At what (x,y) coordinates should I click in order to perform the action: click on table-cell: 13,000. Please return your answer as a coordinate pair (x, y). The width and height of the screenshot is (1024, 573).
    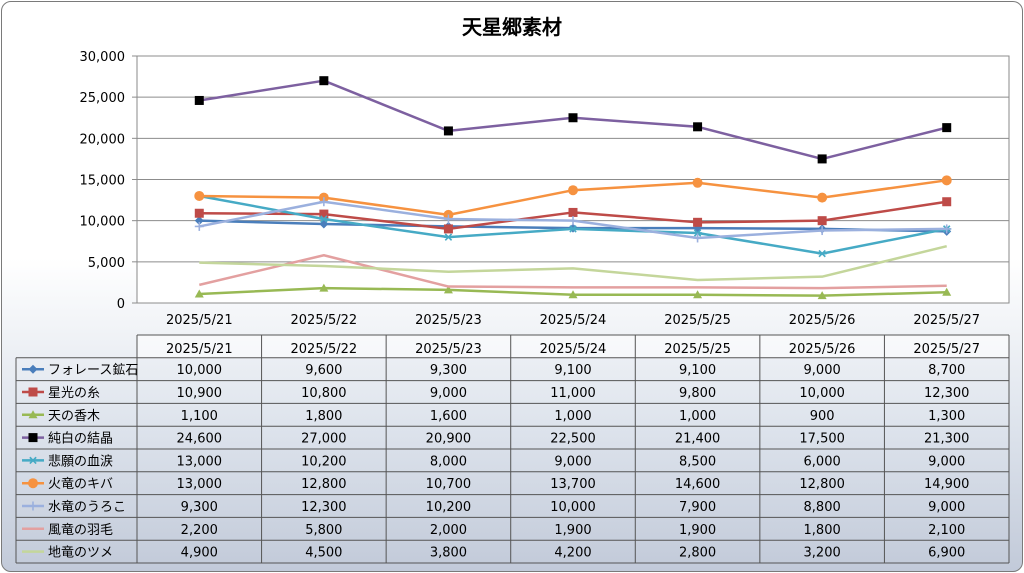
    Looking at the image, I should click on (200, 461).